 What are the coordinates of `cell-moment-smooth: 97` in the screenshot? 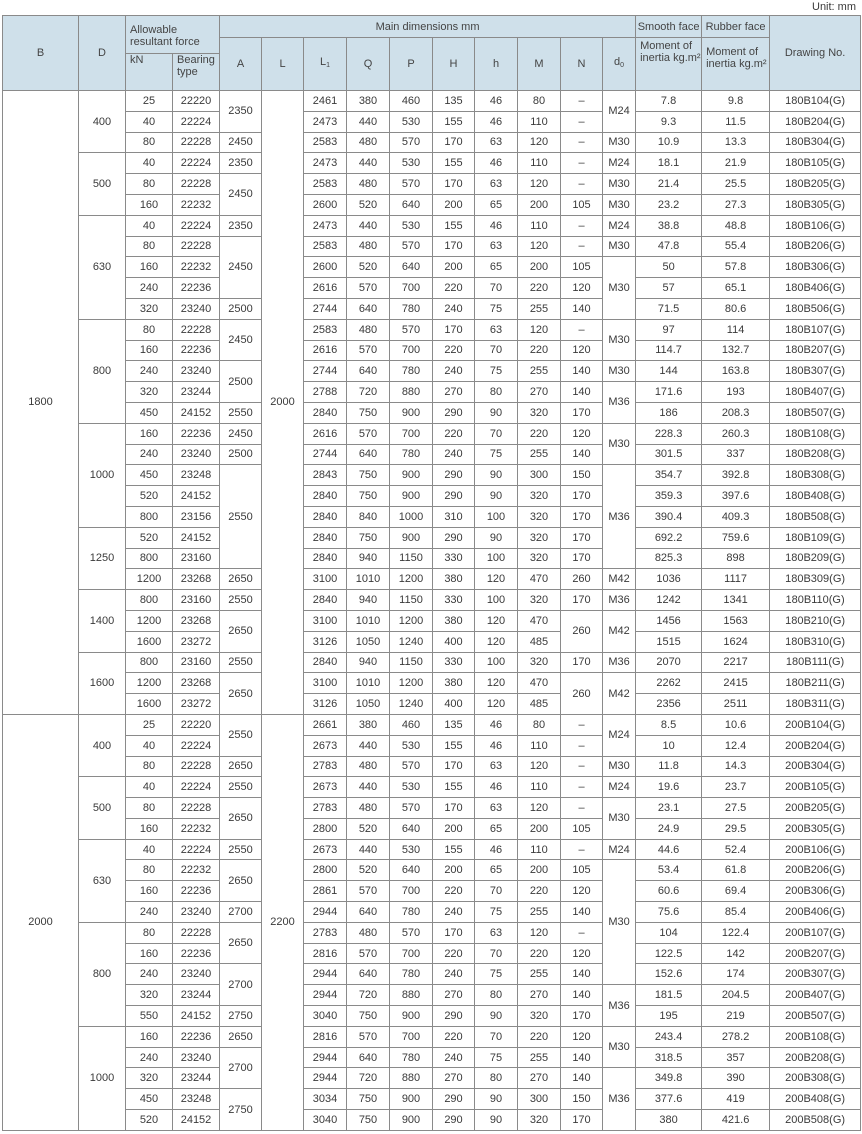 It's located at (669, 329).